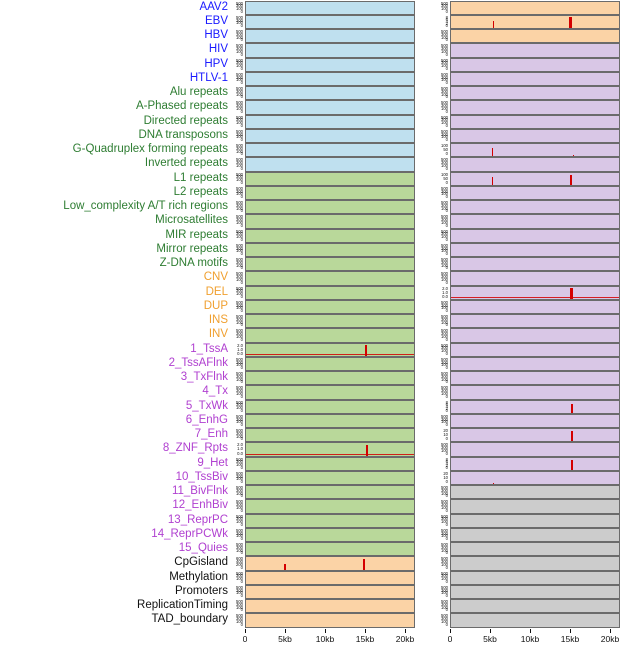 This screenshot has height=651, width=630. Describe the element at coordinates (183, 134) in the screenshot. I see `track-label: DNA transposons` at that location.